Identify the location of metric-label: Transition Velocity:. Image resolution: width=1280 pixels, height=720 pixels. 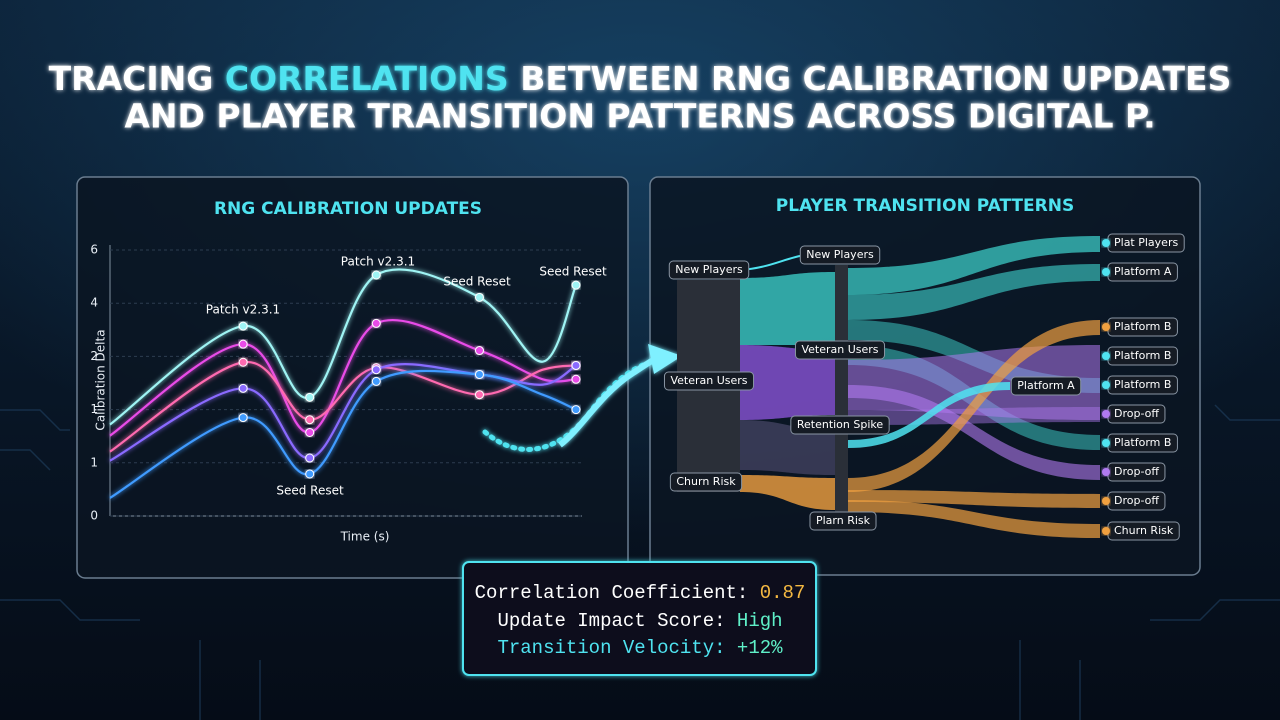
(611, 648).